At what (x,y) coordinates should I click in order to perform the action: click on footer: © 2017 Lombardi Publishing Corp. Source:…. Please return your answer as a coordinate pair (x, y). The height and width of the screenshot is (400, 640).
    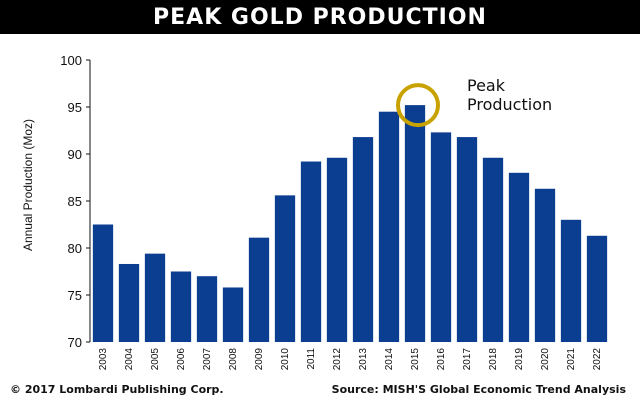
    Looking at the image, I should click on (320, 391).